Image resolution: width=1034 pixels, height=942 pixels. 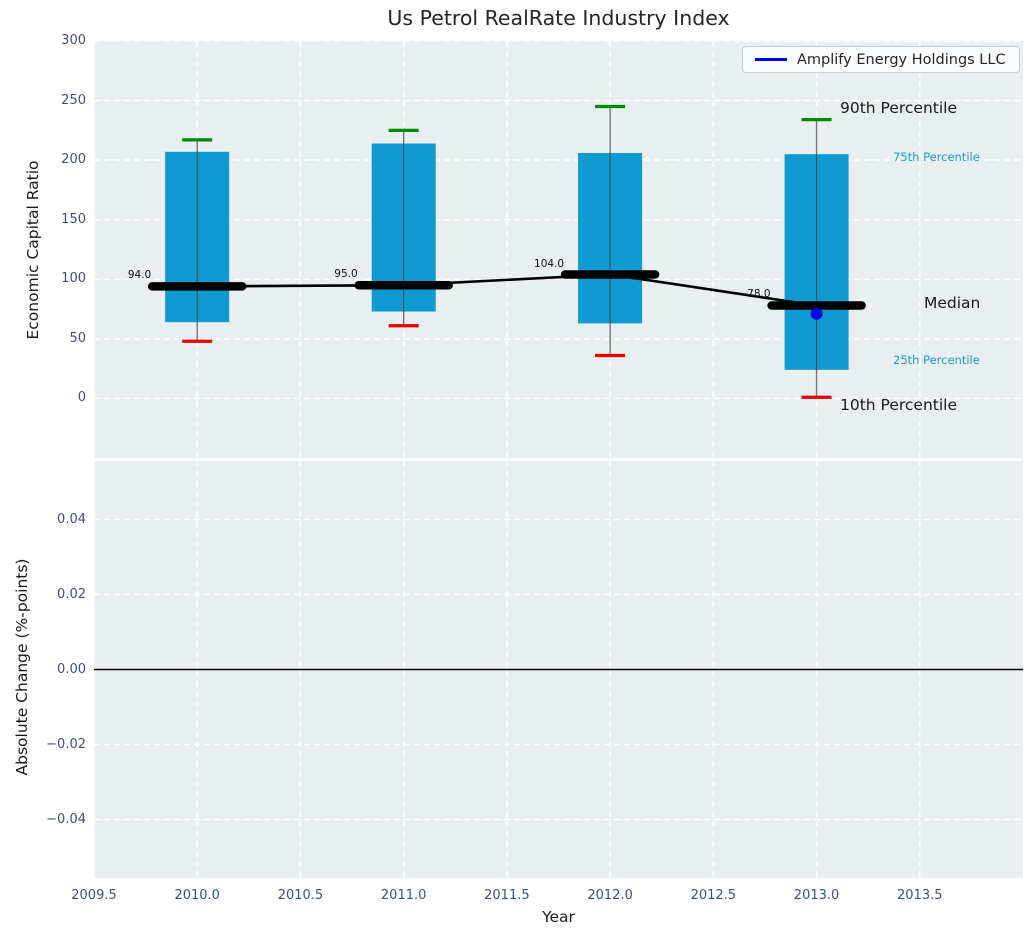 What do you see at coordinates (507, 290) in the screenshot?
I see `median-connecting-line` at bounding box center [507, 290].